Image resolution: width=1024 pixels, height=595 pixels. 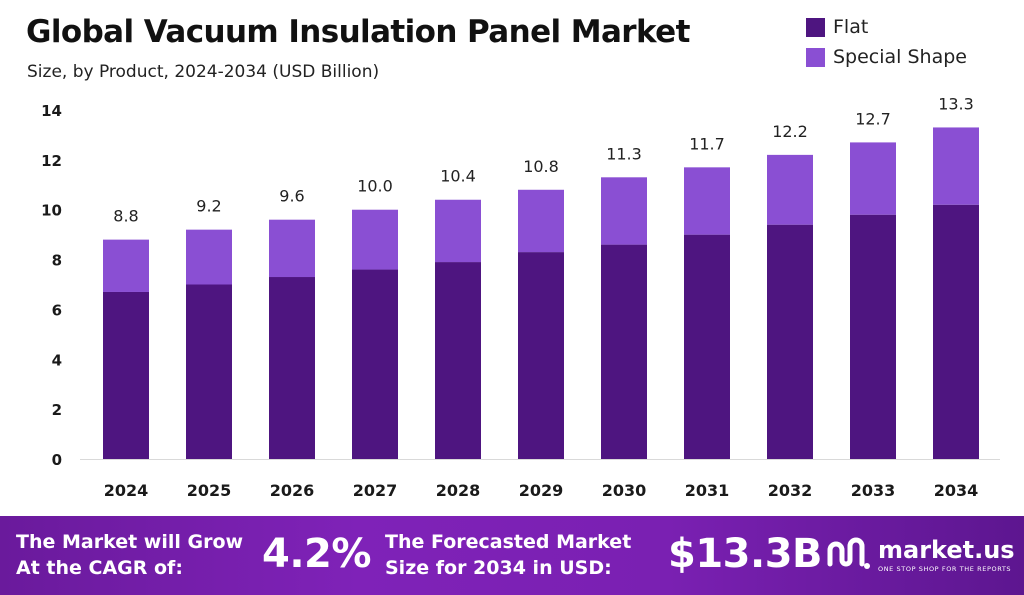 I want to click on bar-special-shape-2028, so click(x=458, y=231).